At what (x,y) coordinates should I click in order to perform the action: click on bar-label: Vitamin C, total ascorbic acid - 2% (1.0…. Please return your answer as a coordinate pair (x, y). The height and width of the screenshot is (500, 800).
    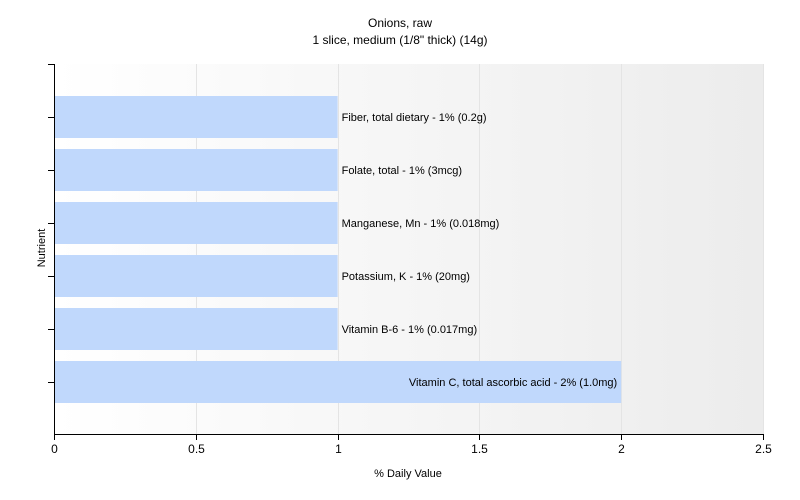
    Looking at the image, I should click on (513, 383).